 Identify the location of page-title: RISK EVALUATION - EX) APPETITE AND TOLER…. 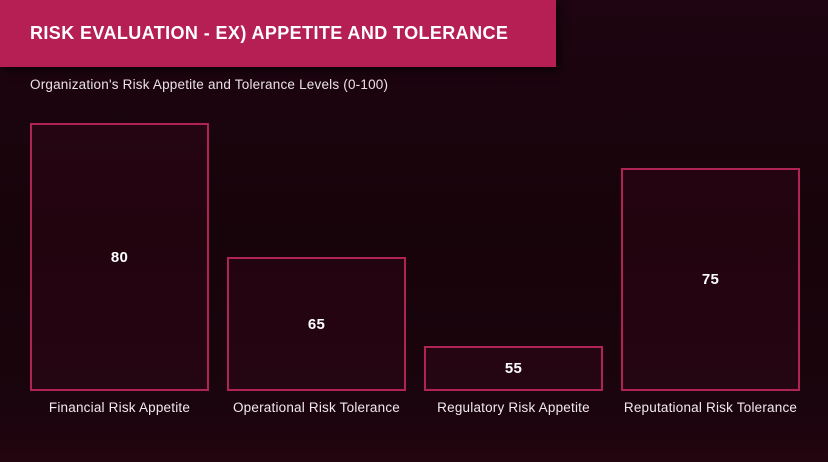
(269, 33).